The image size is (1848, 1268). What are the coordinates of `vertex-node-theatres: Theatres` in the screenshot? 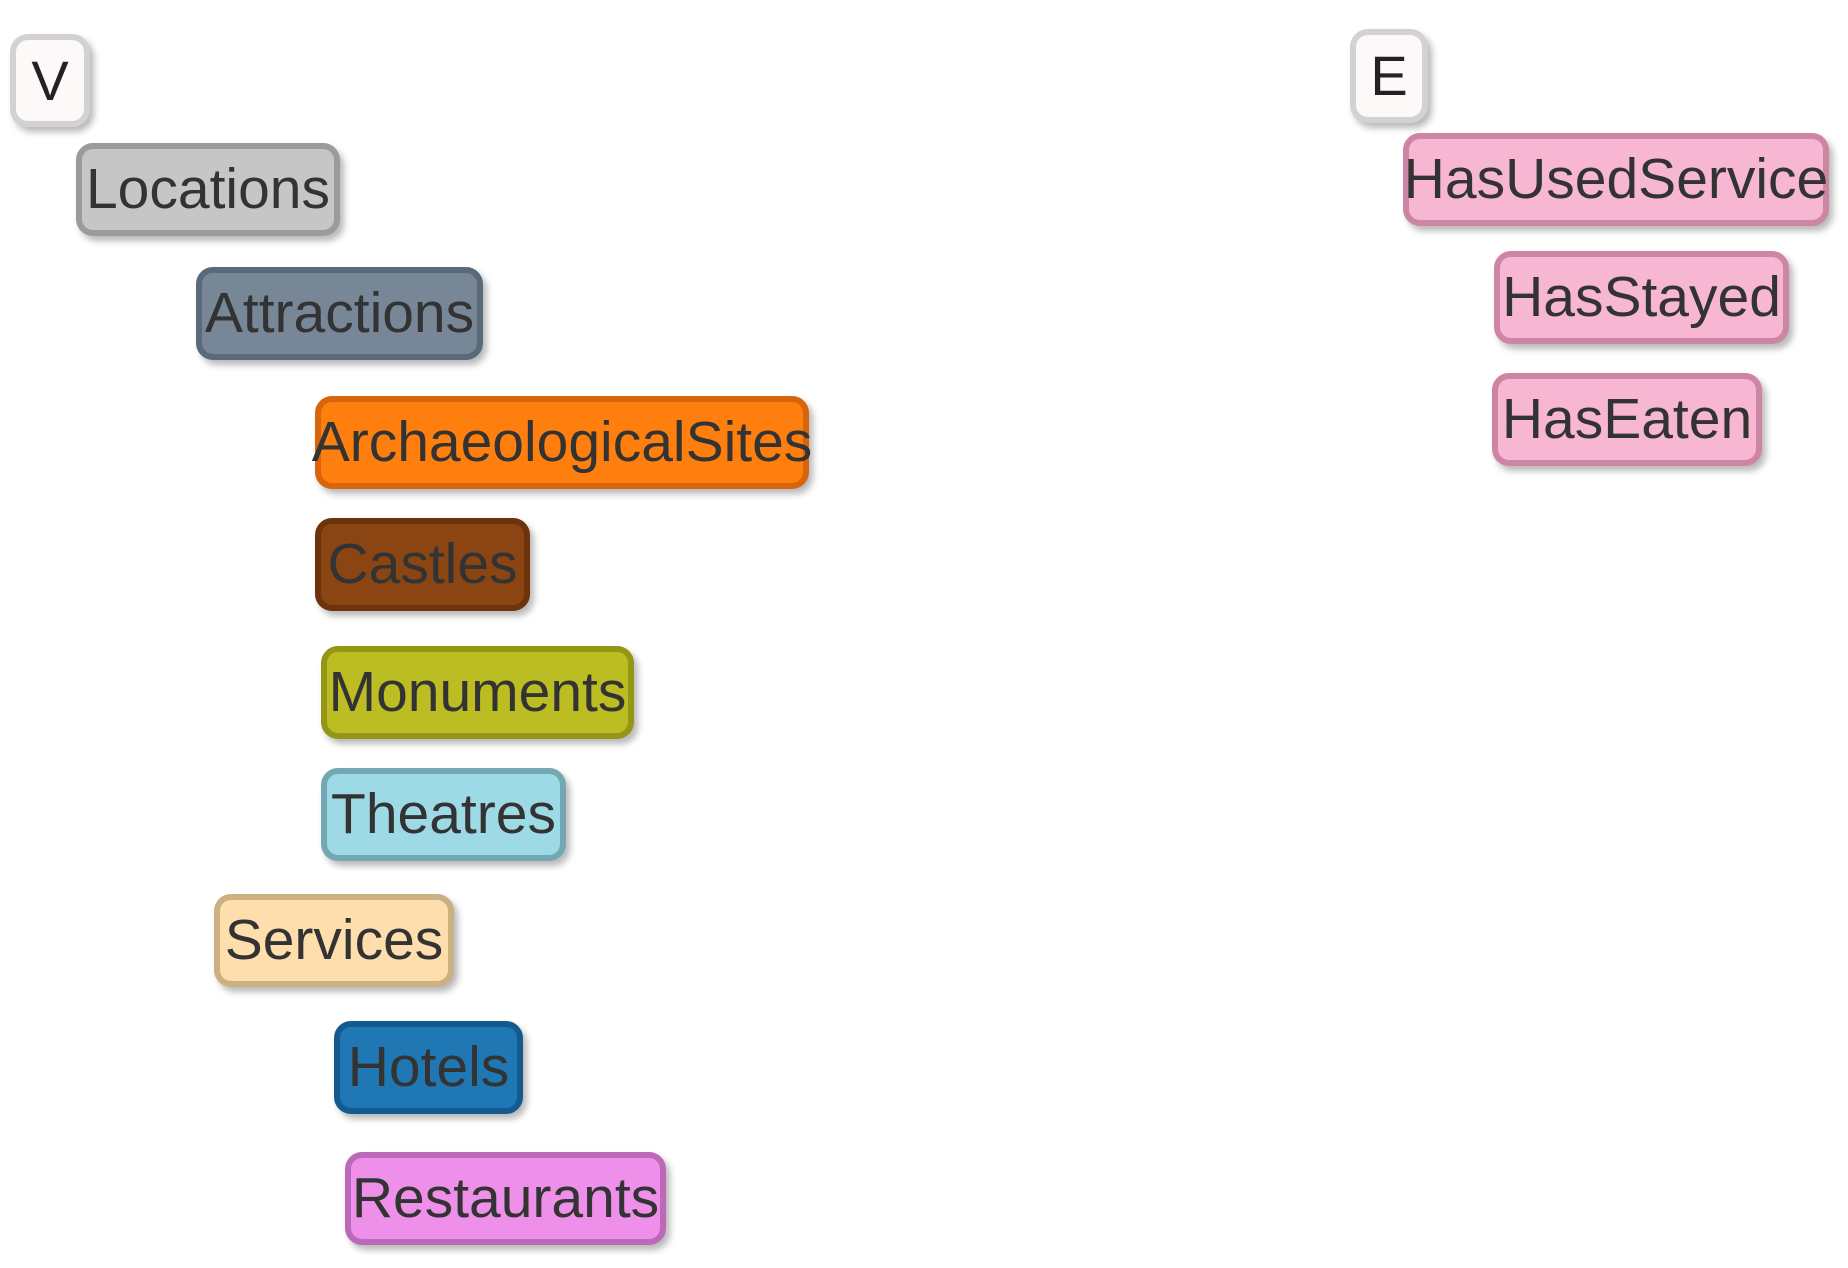 It's located at (443, 814).